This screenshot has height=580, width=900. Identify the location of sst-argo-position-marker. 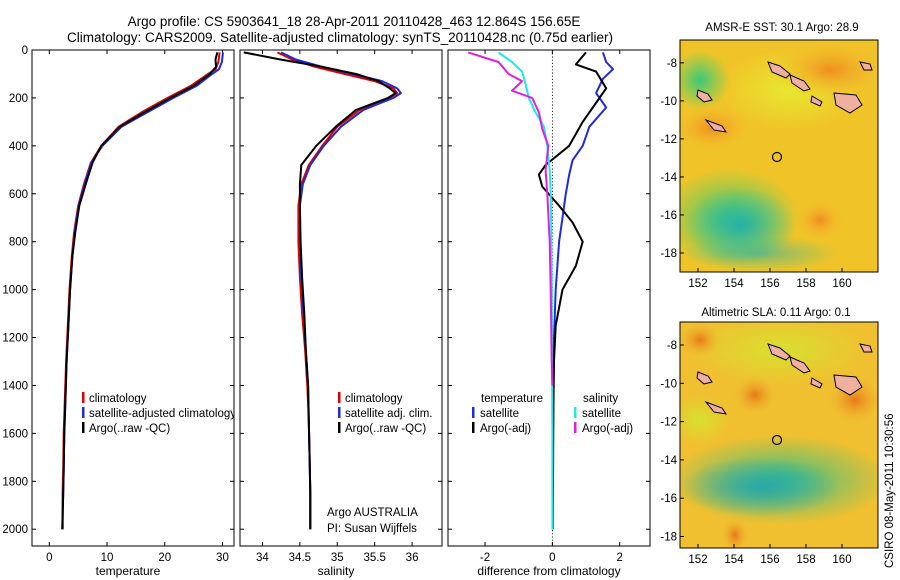
(777, 157).